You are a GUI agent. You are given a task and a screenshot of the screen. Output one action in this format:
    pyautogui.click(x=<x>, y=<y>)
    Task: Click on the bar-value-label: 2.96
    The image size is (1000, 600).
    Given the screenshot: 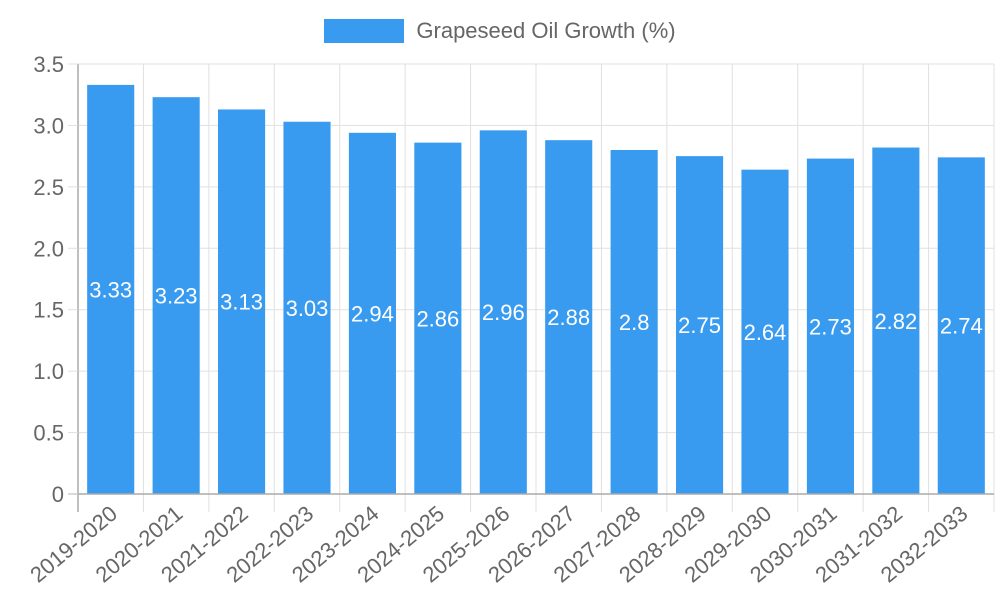 What is the action you would take?
    pyautogui.click(x=503, y=312)
    